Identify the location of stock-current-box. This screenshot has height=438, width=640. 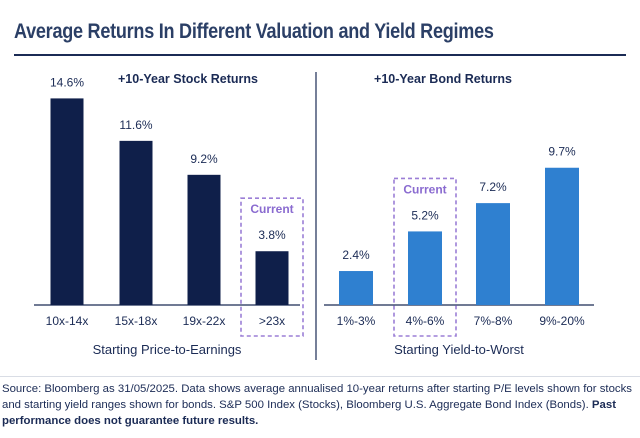
(272, 267).